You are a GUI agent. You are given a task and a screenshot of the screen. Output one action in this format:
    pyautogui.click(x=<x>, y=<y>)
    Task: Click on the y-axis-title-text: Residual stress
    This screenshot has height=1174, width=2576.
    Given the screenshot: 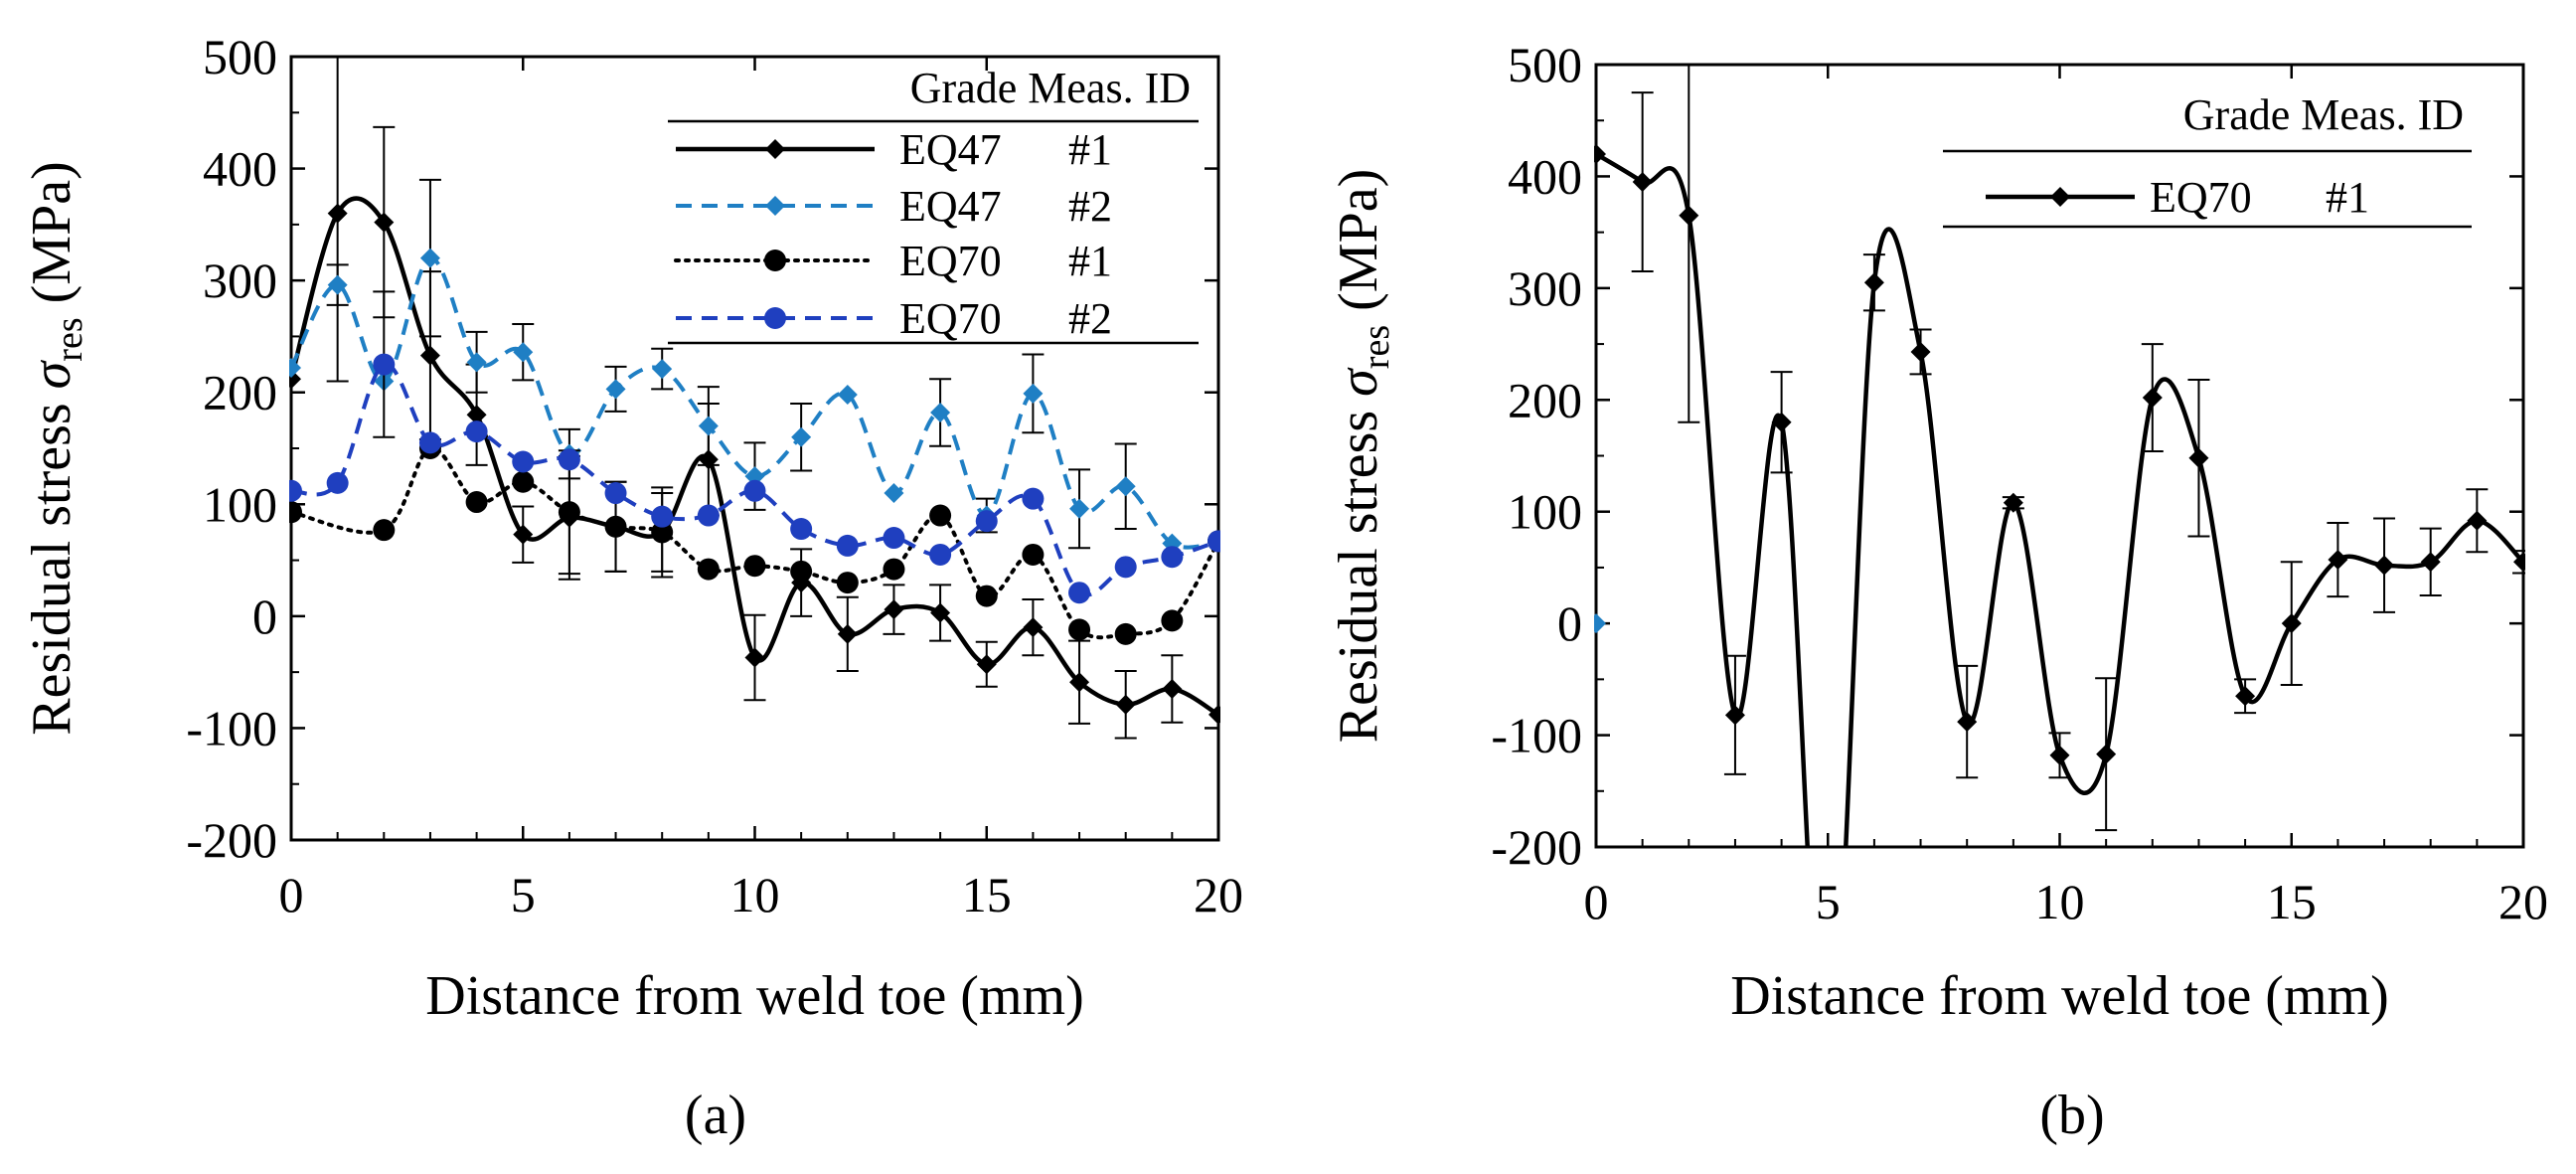 What is the action you would take?
    pyautogui.click(x=1358, y=577)
    